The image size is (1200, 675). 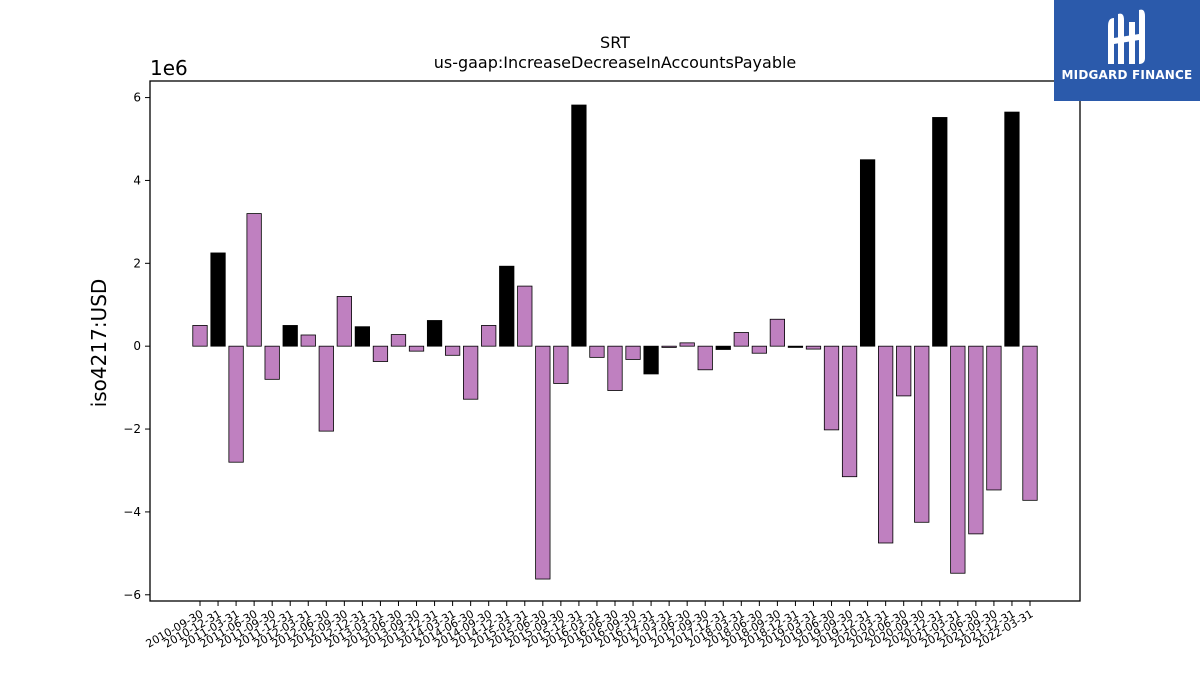 What do you see at coordinates (1127, 75) in the screenshot?
I see `brand-name: MIDGARD FINANCE` at bounding box center [1127, 75].